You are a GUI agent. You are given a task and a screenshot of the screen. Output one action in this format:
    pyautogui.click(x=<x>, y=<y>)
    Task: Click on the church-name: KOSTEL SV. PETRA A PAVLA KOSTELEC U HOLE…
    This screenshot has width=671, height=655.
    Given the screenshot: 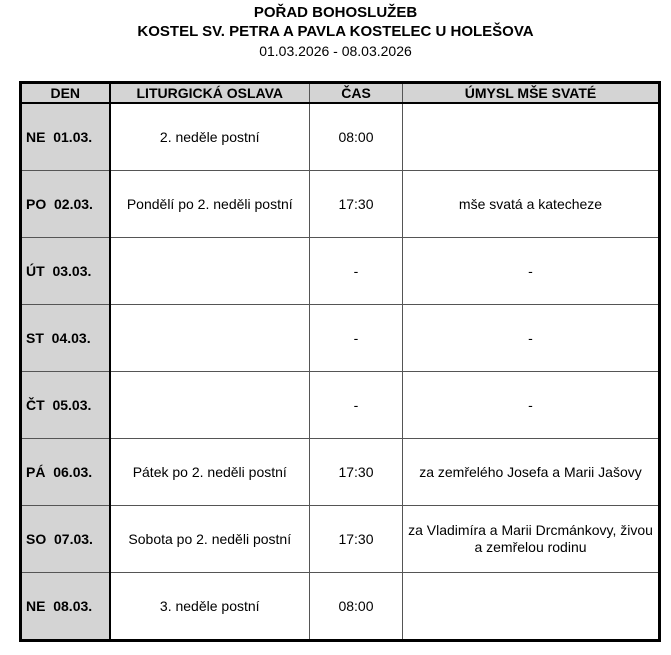 What is the action you would take?
    pyautogui.click(x=335, y=31)
    